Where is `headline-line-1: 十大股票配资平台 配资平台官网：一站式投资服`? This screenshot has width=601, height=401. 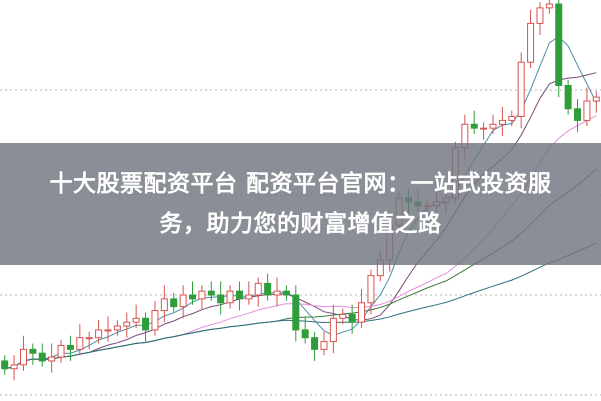
headline-line-1: 十大股票配资平台 配资平台官网：一站式投资服 is located at coordinates (300, 184).